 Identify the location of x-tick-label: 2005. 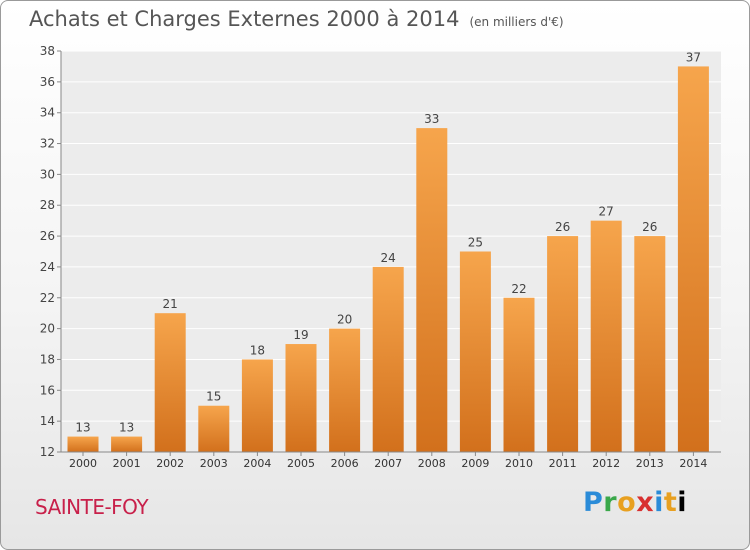
(301, 463).